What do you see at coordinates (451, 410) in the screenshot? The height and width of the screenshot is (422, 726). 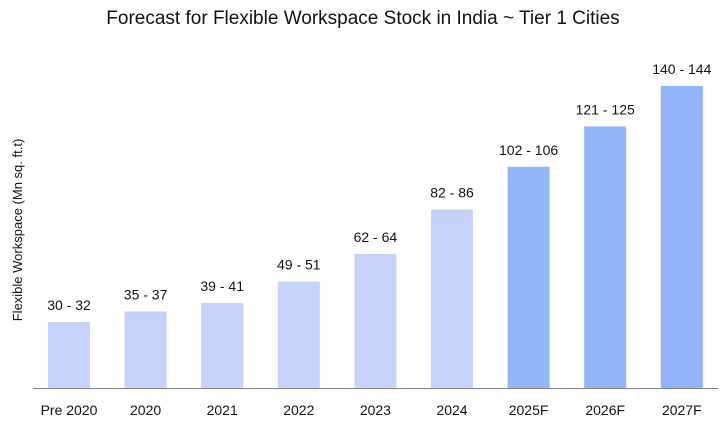 I see `x-tick-label: 2024` at bounding box center [451, 410].